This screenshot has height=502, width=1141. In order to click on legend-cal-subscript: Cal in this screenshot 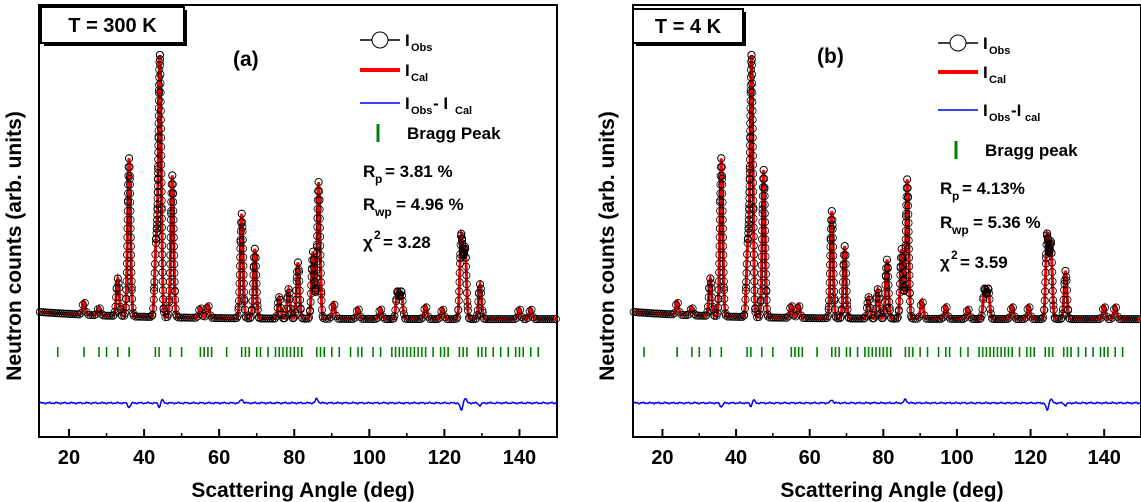, I will do `click(997, 80)`.